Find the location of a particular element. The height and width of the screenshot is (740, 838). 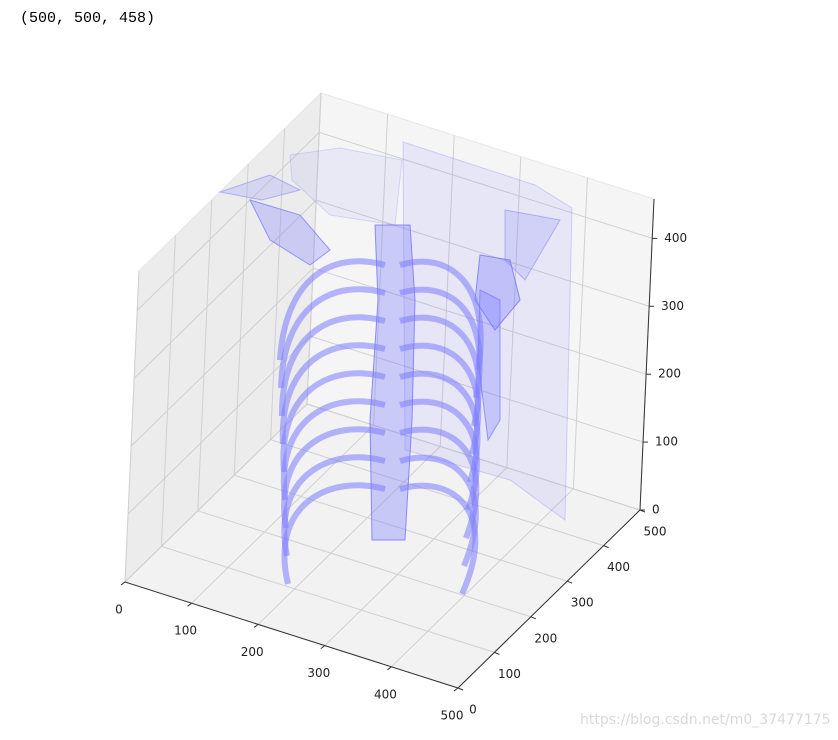

y-tick-label: 0 is located at coordinates (473, 710).